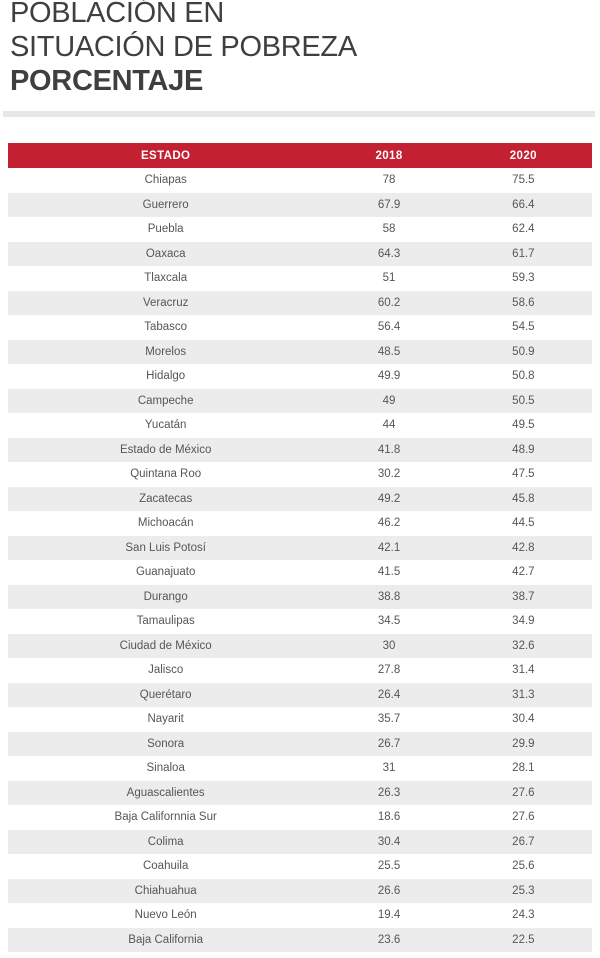  Describe the element at coordinates (300, 229) in the screenshot. I see `table-row: Puebla 58 62.4` at that location.